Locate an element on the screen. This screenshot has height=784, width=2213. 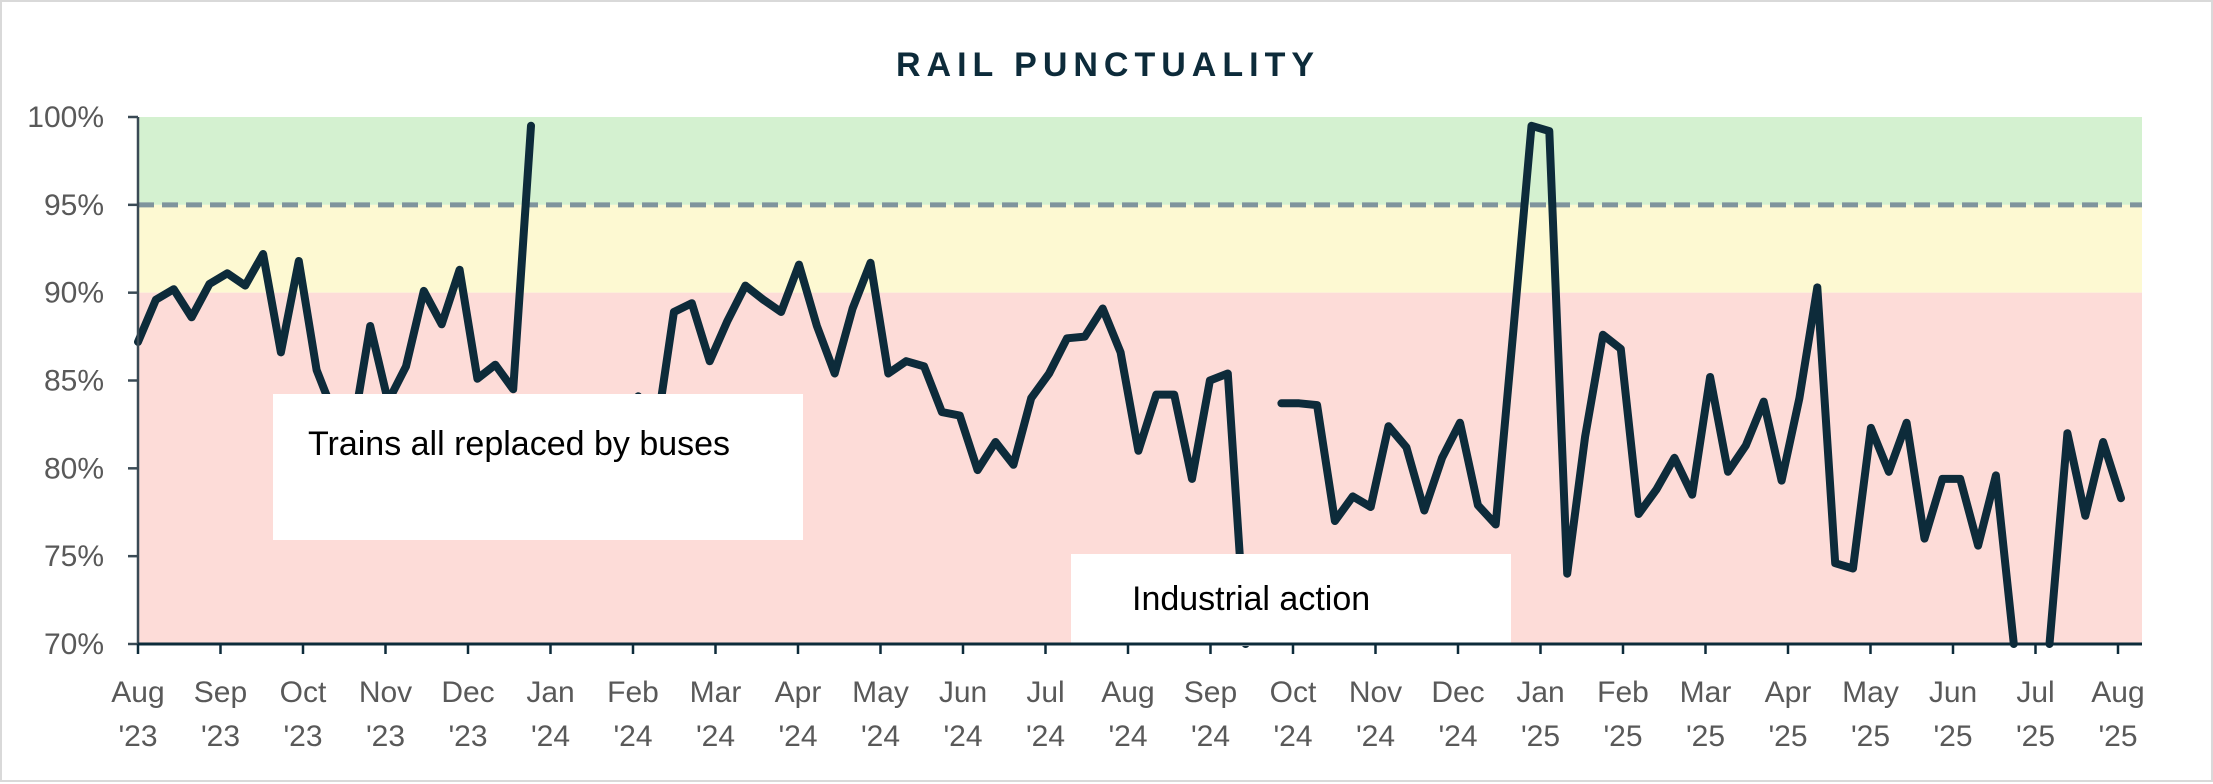
annotation-industrial-action: Industrial action is located at coordinates (1251, 599).